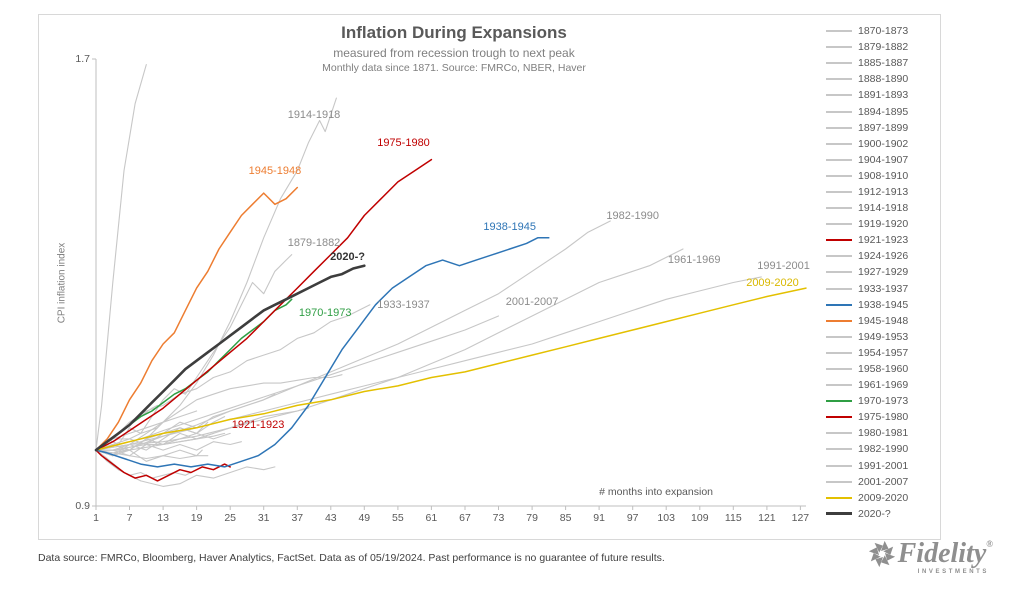 The image size is (1015, 592). Describe the element at coordinates (700, 518) in the screenshot. I see `x-tick-label: 109` at that location.